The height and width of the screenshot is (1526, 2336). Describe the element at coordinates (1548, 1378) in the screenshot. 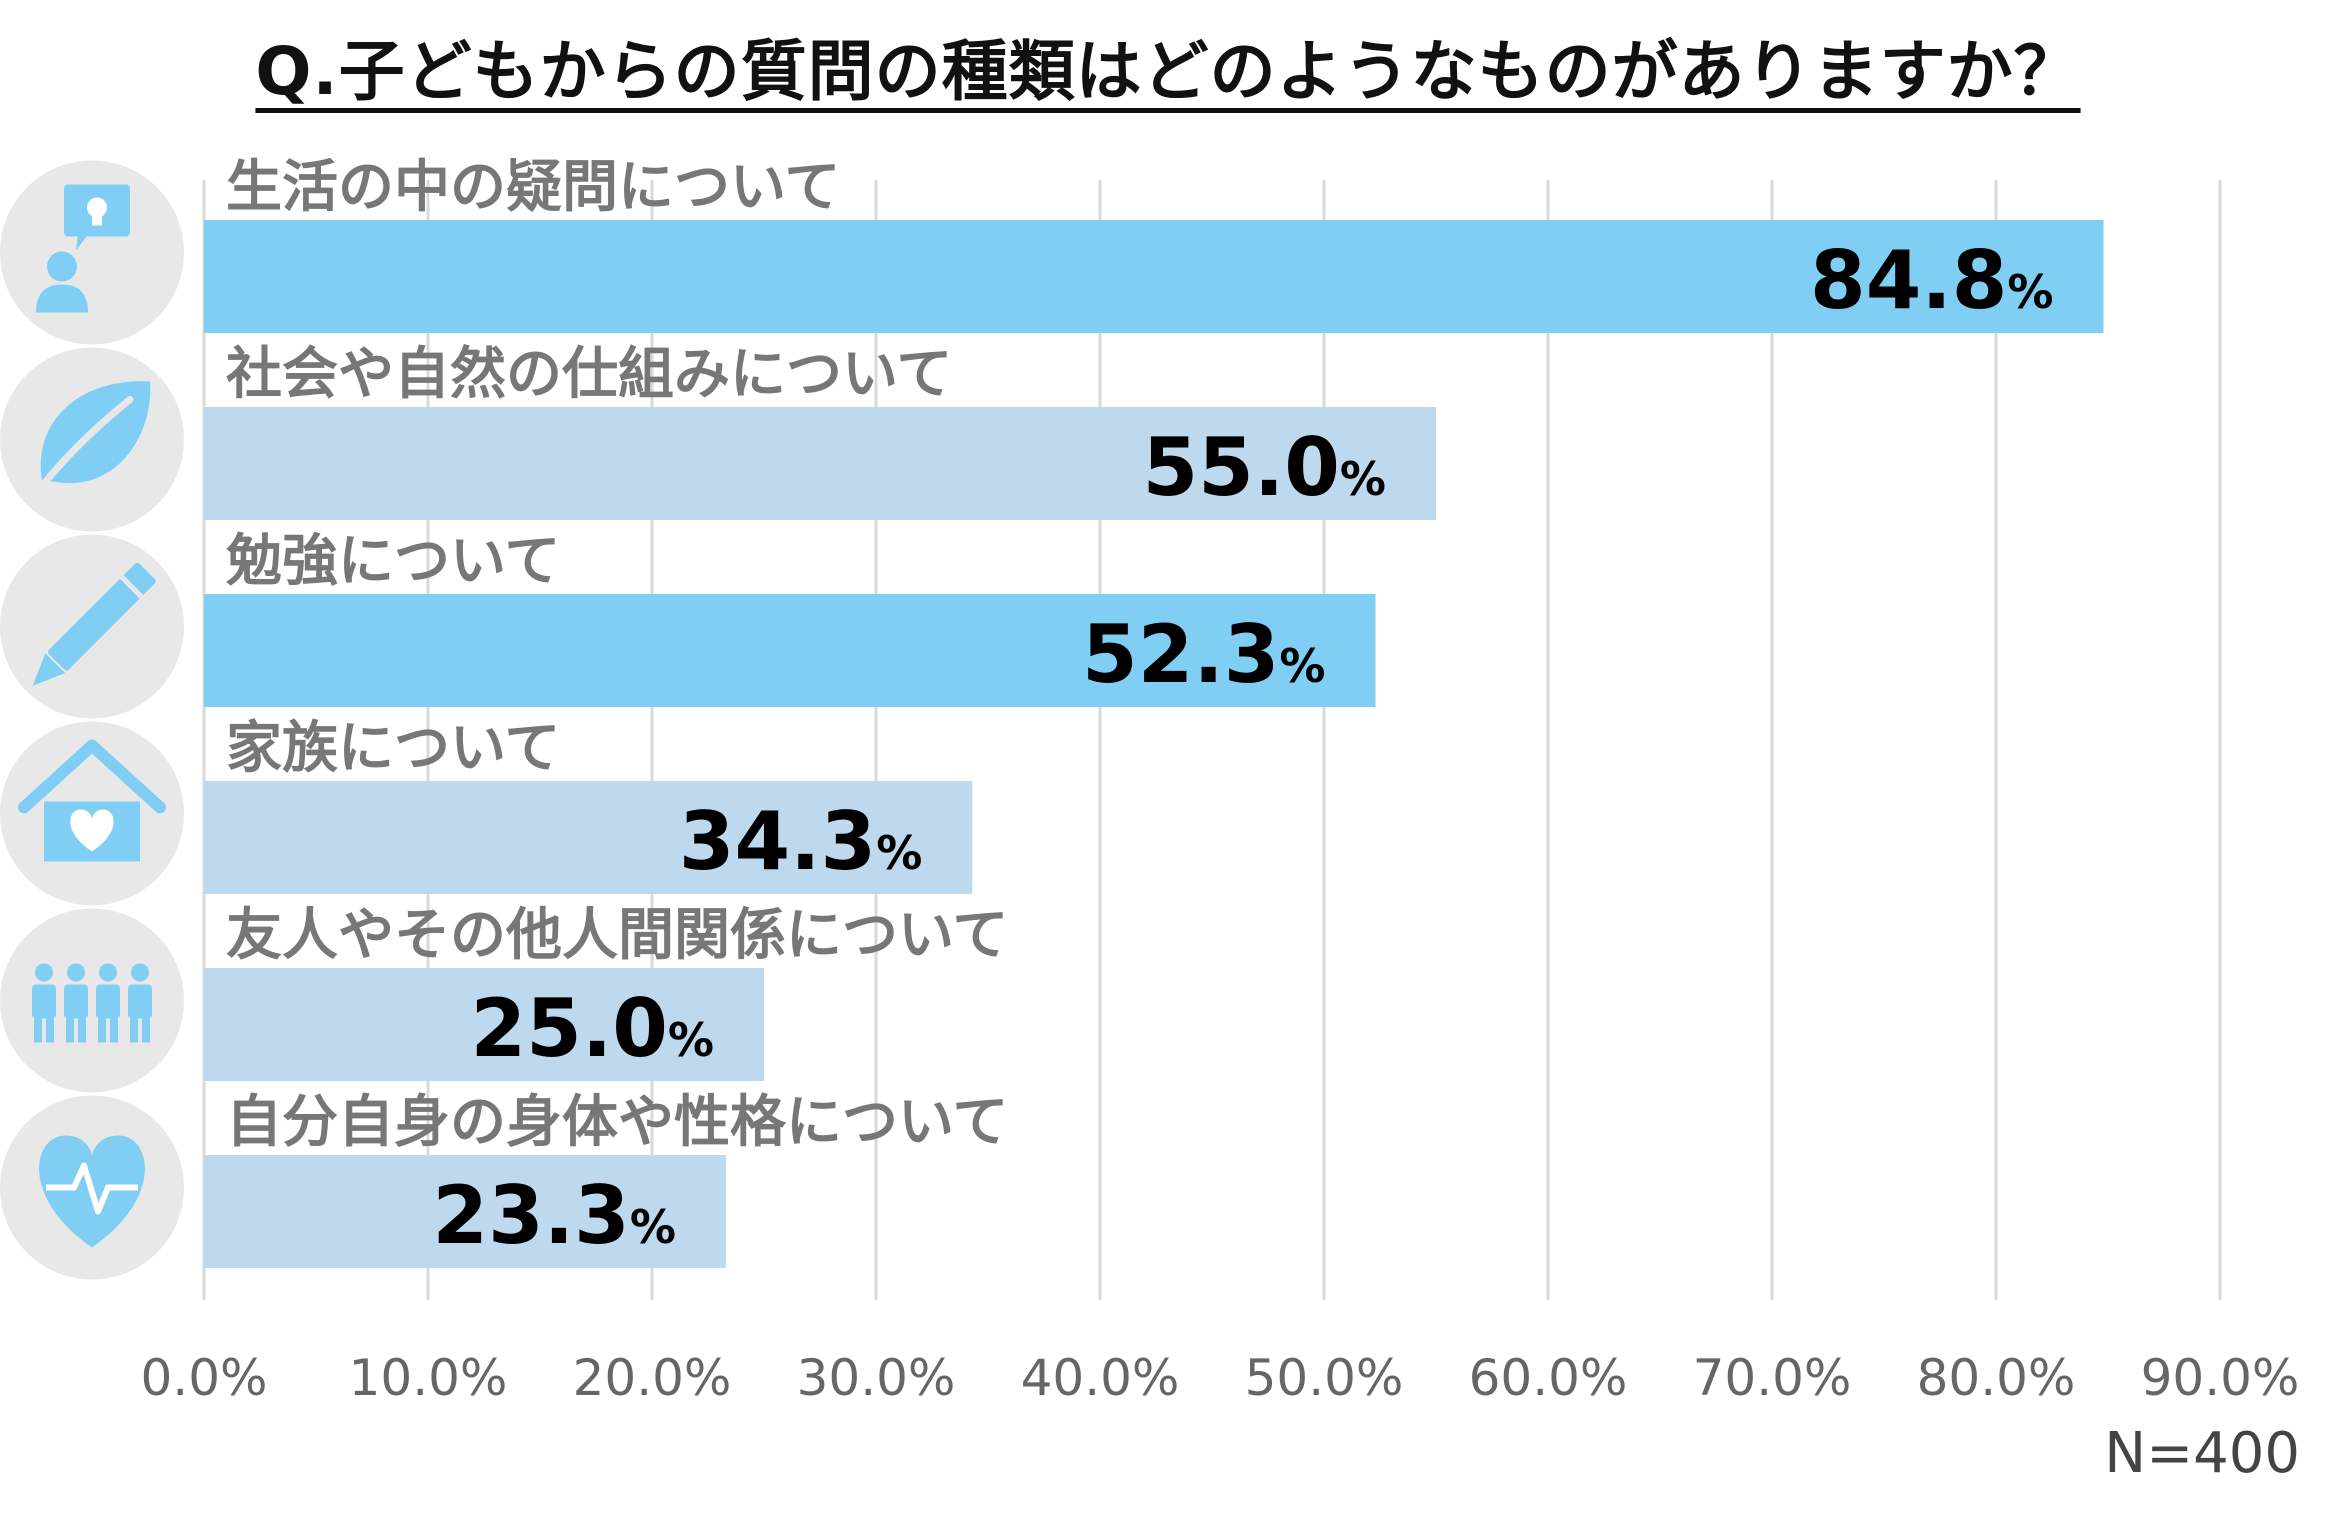

I see `x-tick-label: 60.0%` at that location.